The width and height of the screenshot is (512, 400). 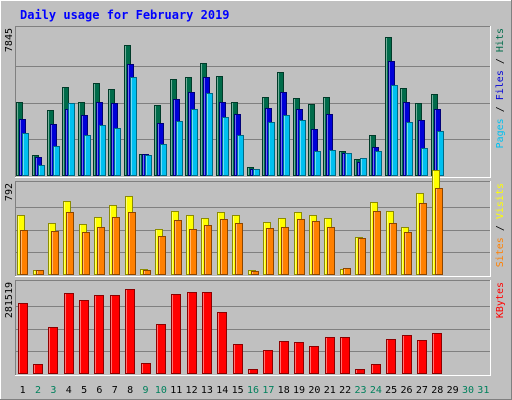 What do you see at coordinates (146, 390) in the screenshot?
I see `day-label: 9` at bounding box center [146, 390].